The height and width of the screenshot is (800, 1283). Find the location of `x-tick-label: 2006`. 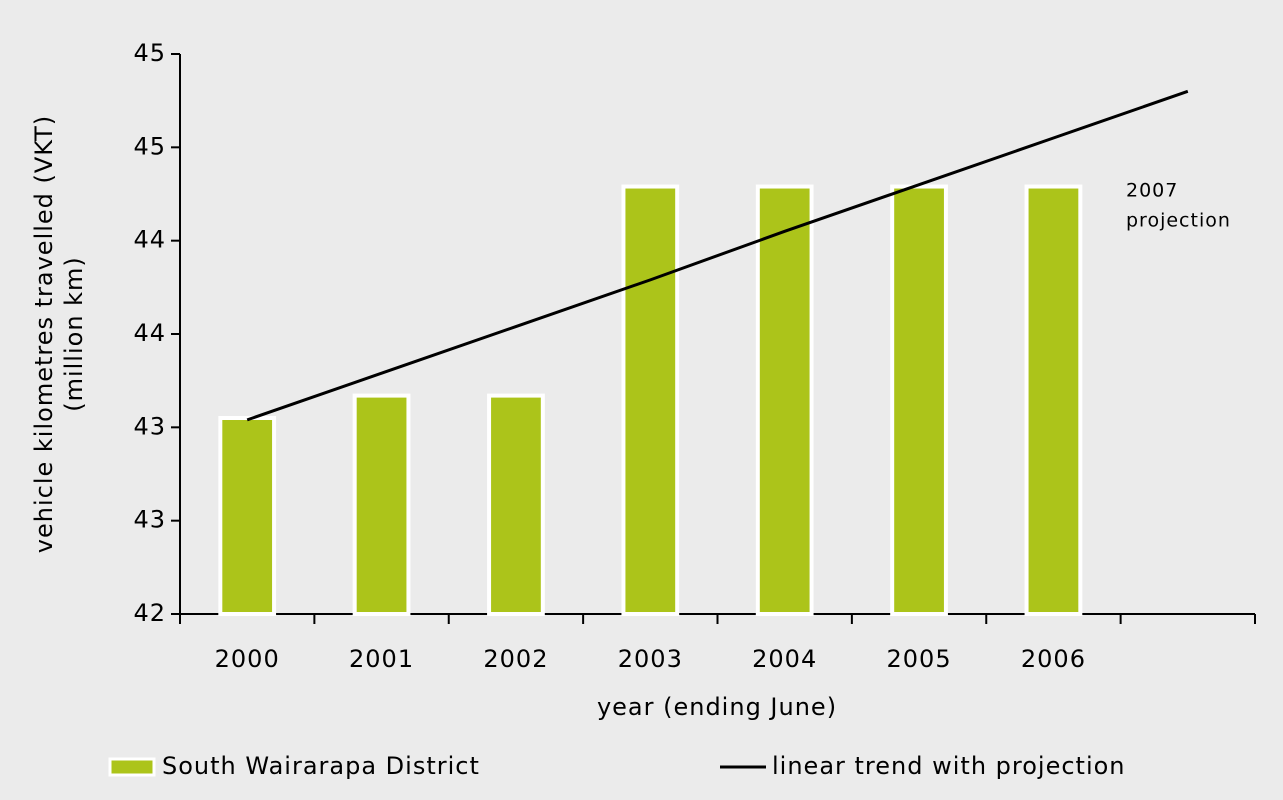

x-tick-label: 2006 is located at coordinates (1053, 659).